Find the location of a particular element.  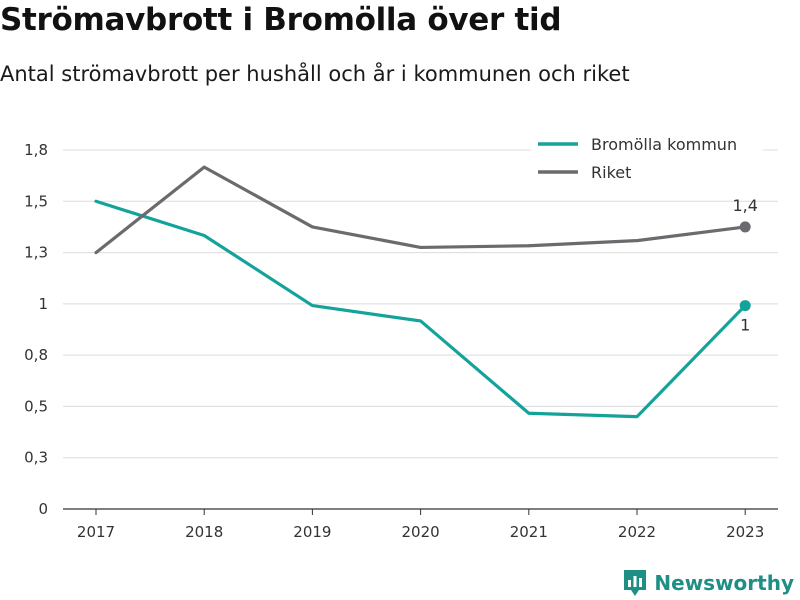

y-tick-label: 0,5 is located at coordinates (36, 406).